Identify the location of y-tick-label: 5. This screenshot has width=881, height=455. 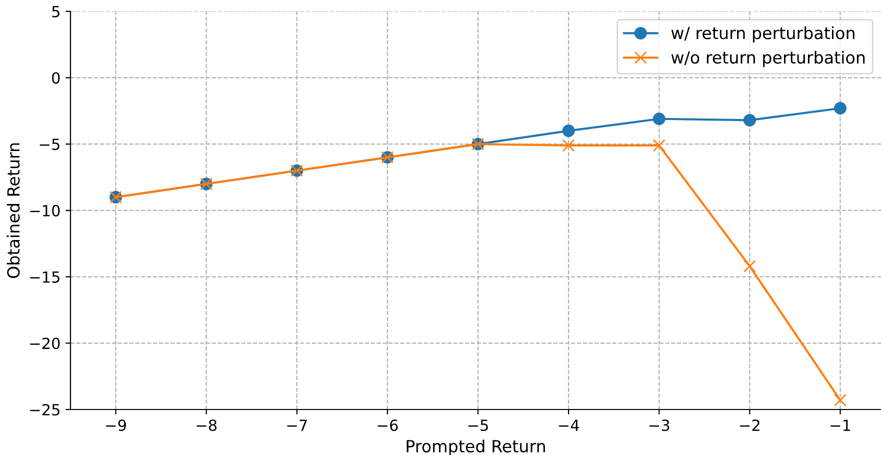
(56, 12).